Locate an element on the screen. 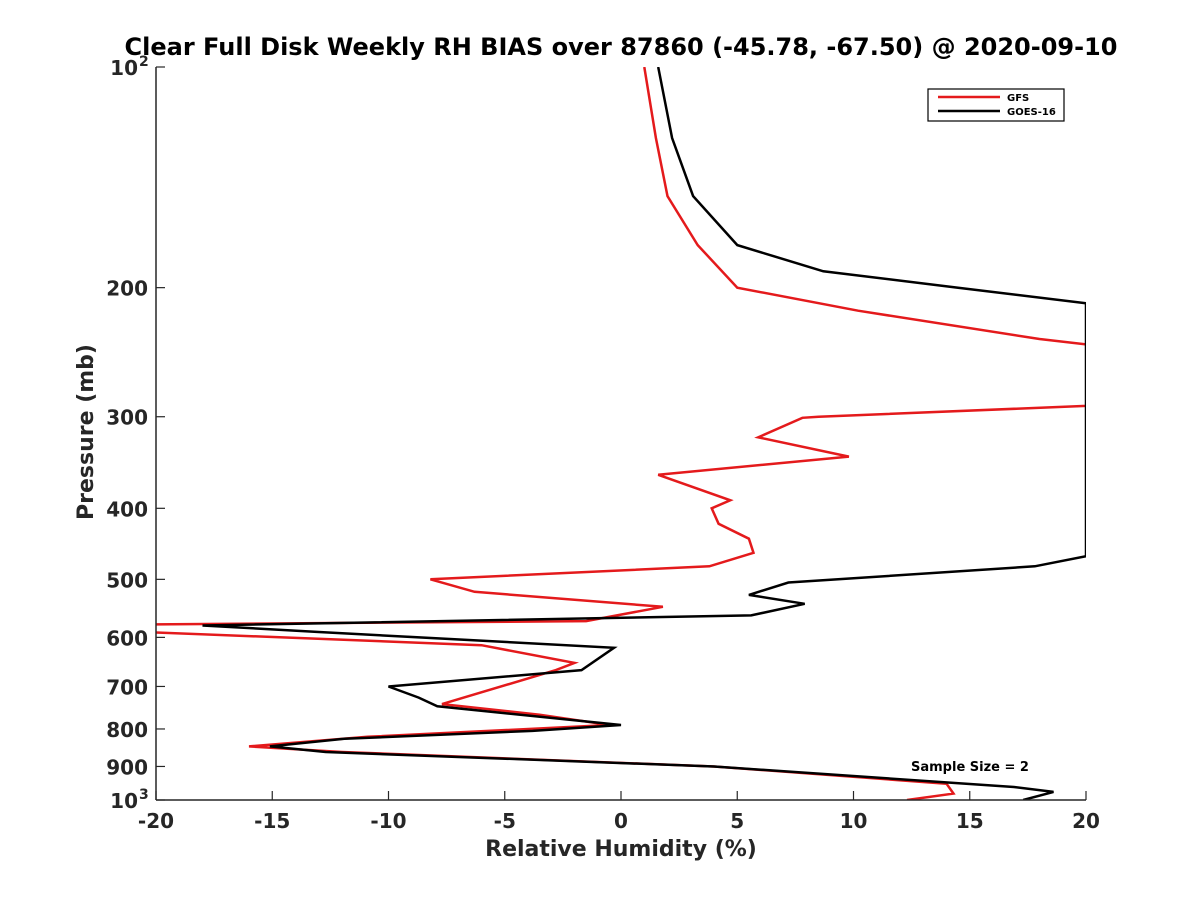 The image size is (1200, 900). y-tick-label: 500 is located at coordinates (127, 580).